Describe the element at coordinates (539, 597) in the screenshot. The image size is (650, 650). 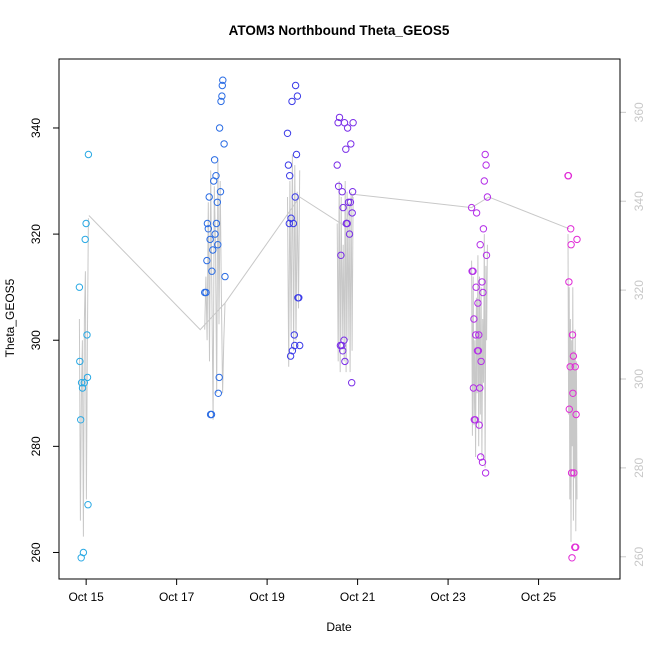
I see `x-tick-label: Oct 25` at that location.